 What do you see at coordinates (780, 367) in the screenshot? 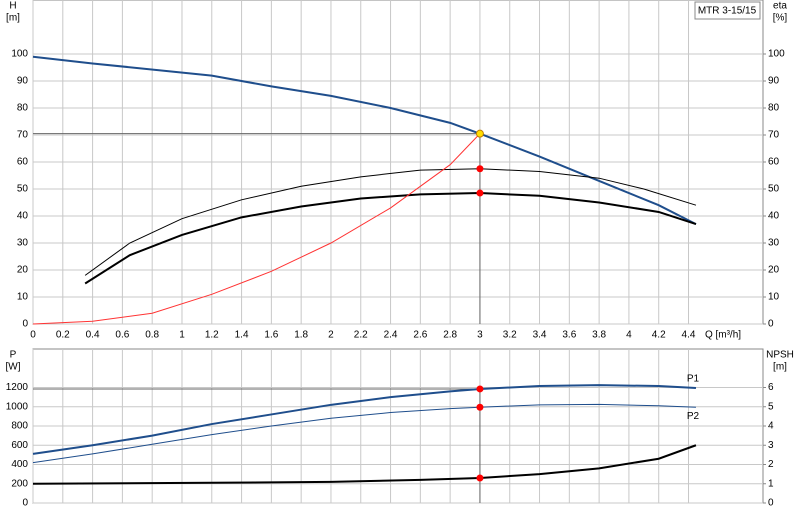
I see `y2-axis-unit: [m]` at bounding box center [780, 367].